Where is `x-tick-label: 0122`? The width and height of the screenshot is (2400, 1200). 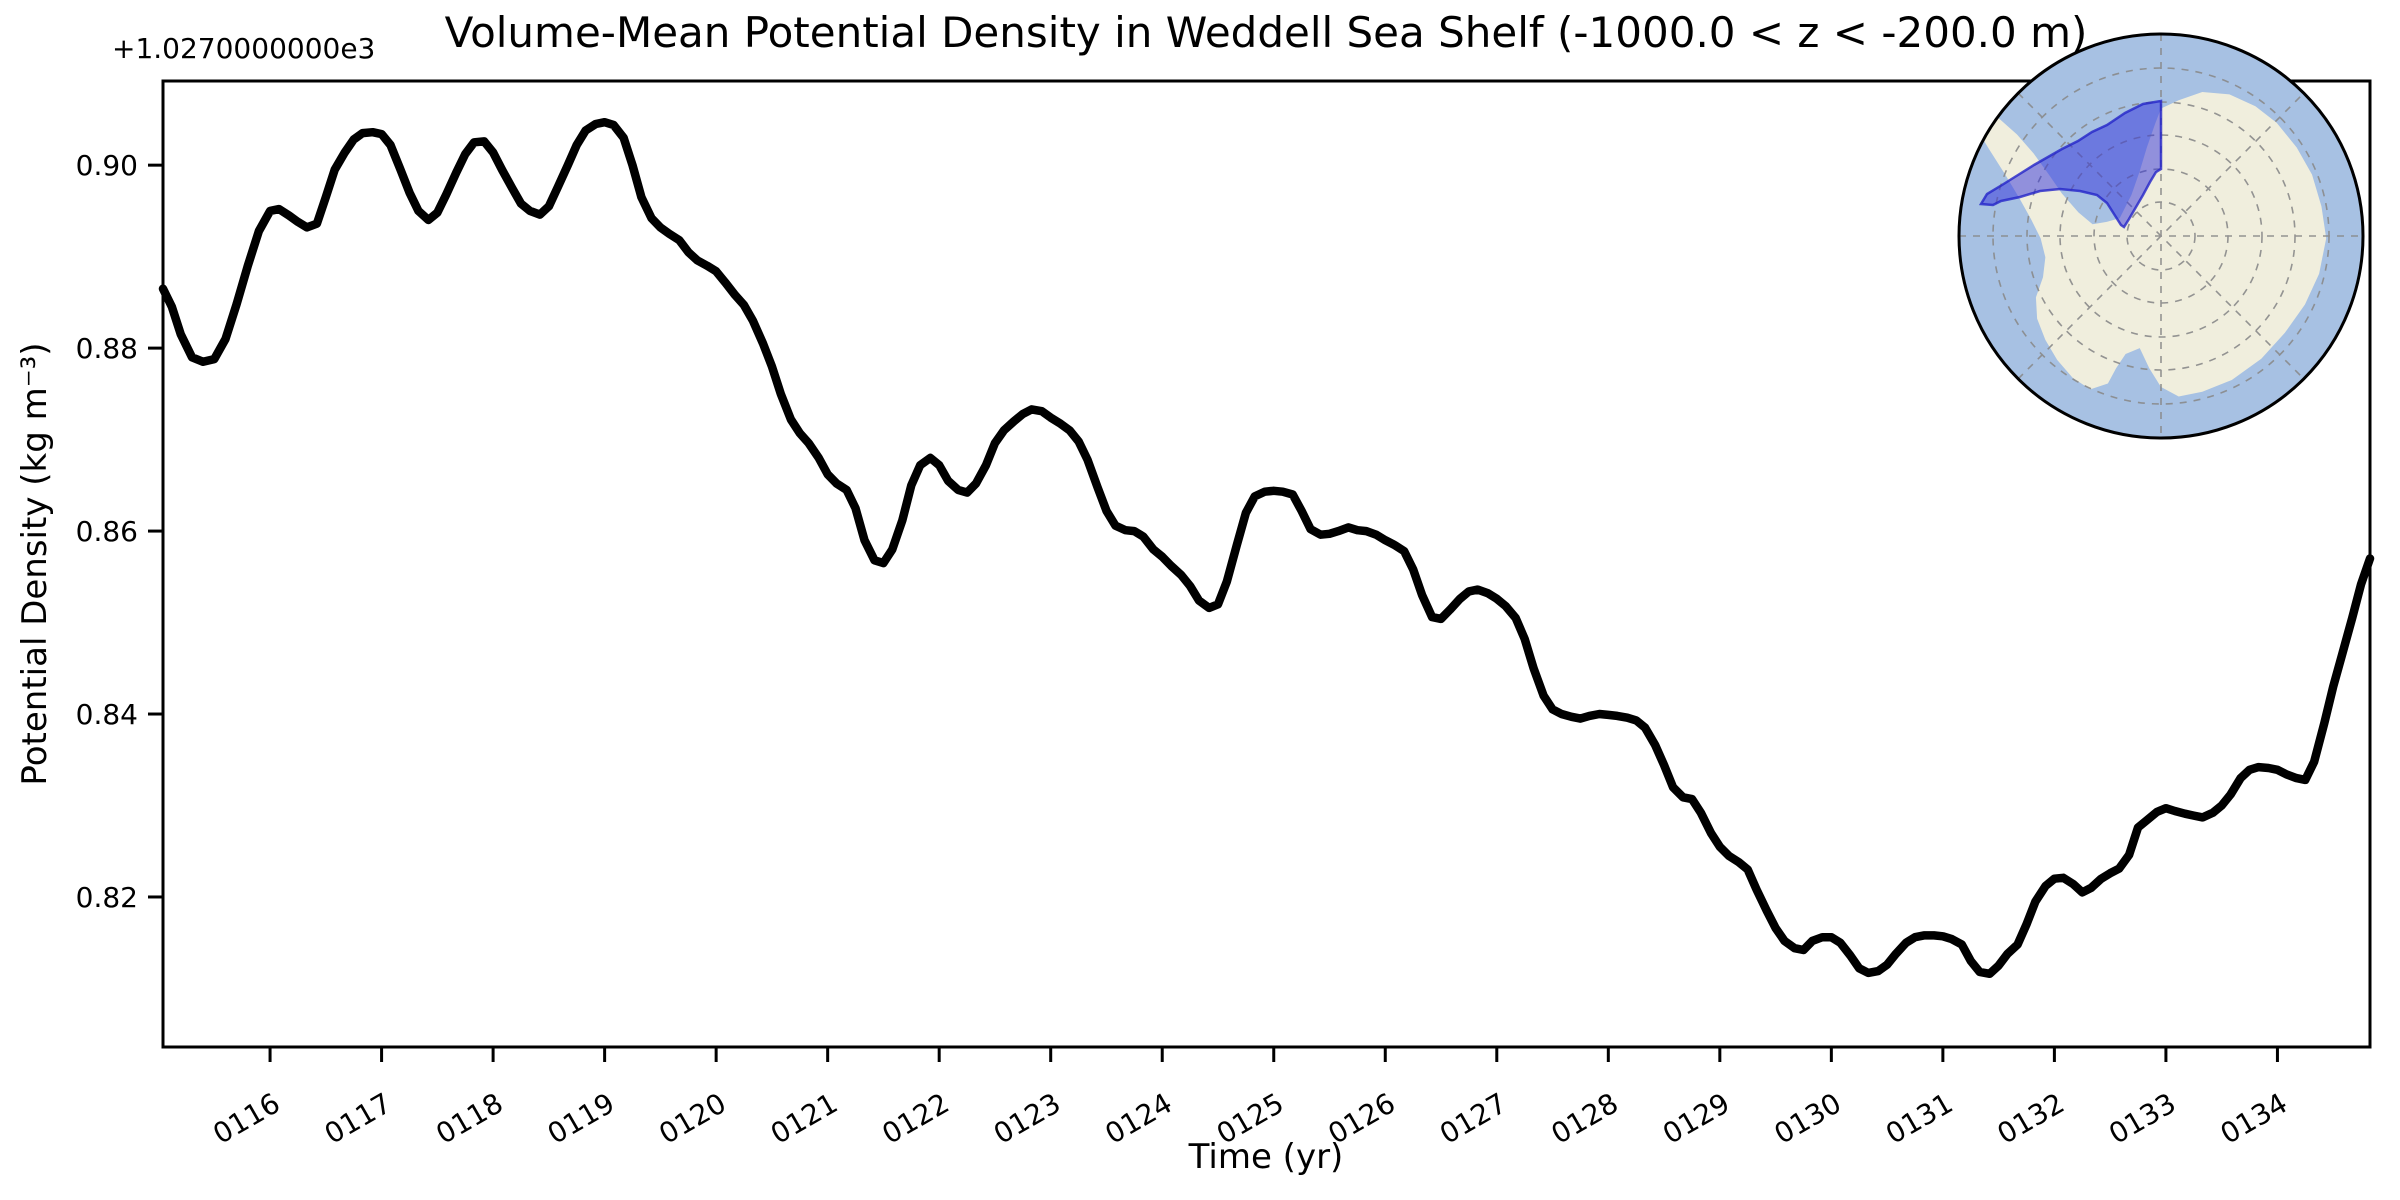
x-tick-label: 0122 is located at coordinates (915, 1118).